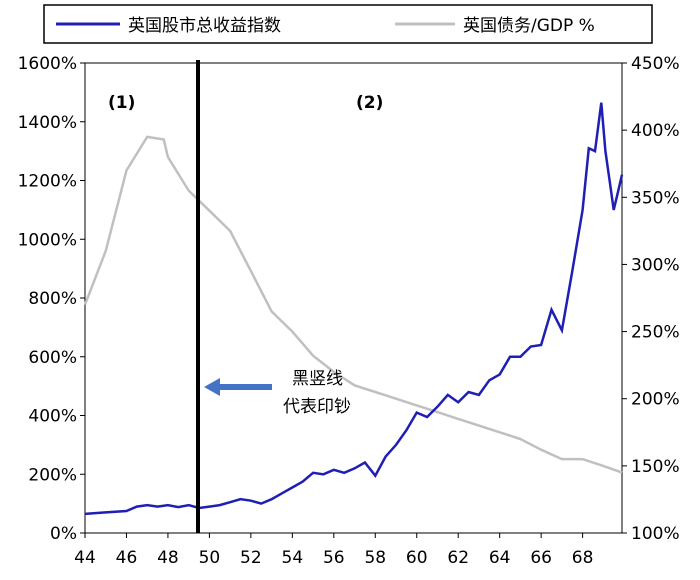 The height and width of the screenshot is (580, 700). I want to click on left-tick-label: 800%, so click(52, 299).